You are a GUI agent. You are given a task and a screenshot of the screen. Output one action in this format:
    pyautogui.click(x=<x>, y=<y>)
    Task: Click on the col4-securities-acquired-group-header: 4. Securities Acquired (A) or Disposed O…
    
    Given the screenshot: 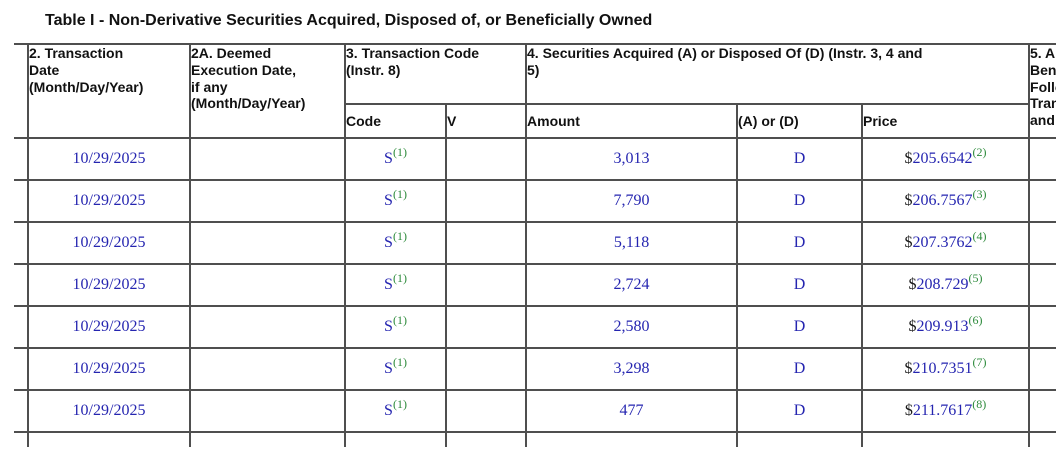 What is the action you would take?
    pyautogui.click(x=778, y=74)
    